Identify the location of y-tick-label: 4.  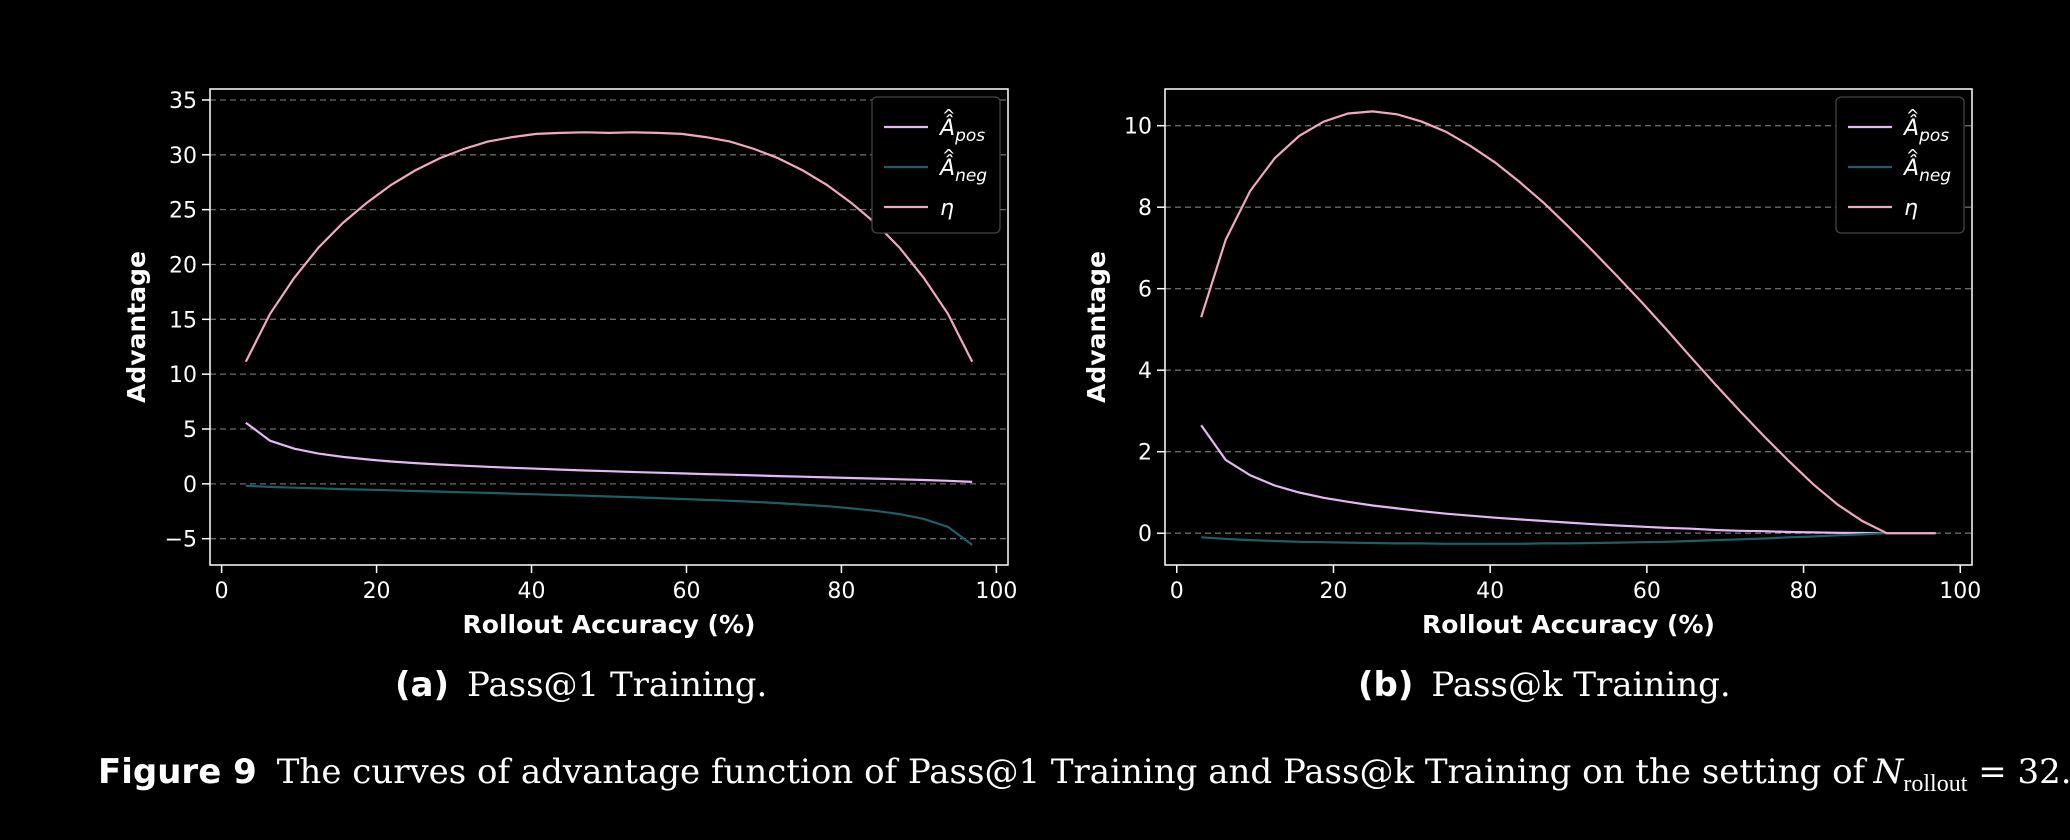
(1145, 371).